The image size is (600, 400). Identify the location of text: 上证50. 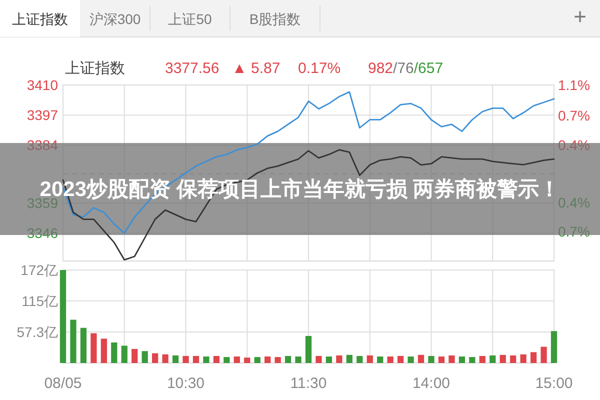
(190, 19).